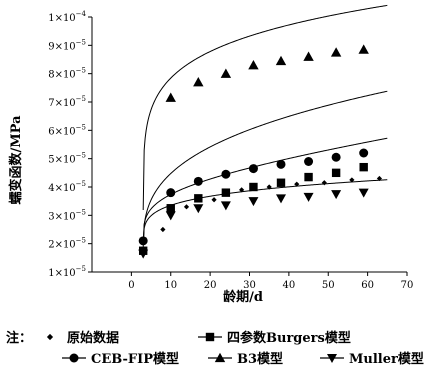 This screenshot has width=435, height=372. Describe the element at coordinates (215, 348) in the screenshot. I see `legend: 注： 原始数据 四参数Burgers模型 CEB-FIP模型 B3模型 Muller模型` at that location.